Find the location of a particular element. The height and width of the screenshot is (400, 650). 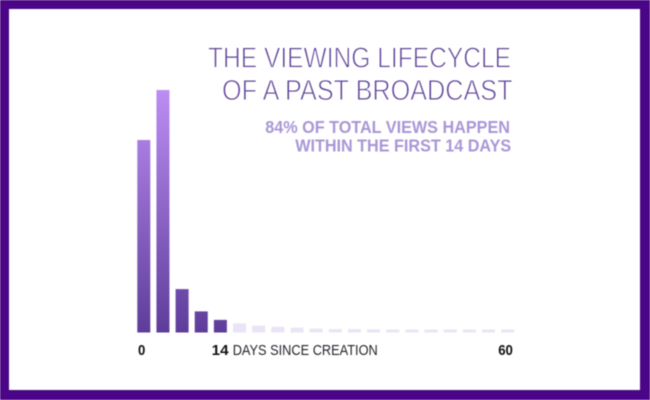

svg-text: 60 is located at coordinates (505, 350).